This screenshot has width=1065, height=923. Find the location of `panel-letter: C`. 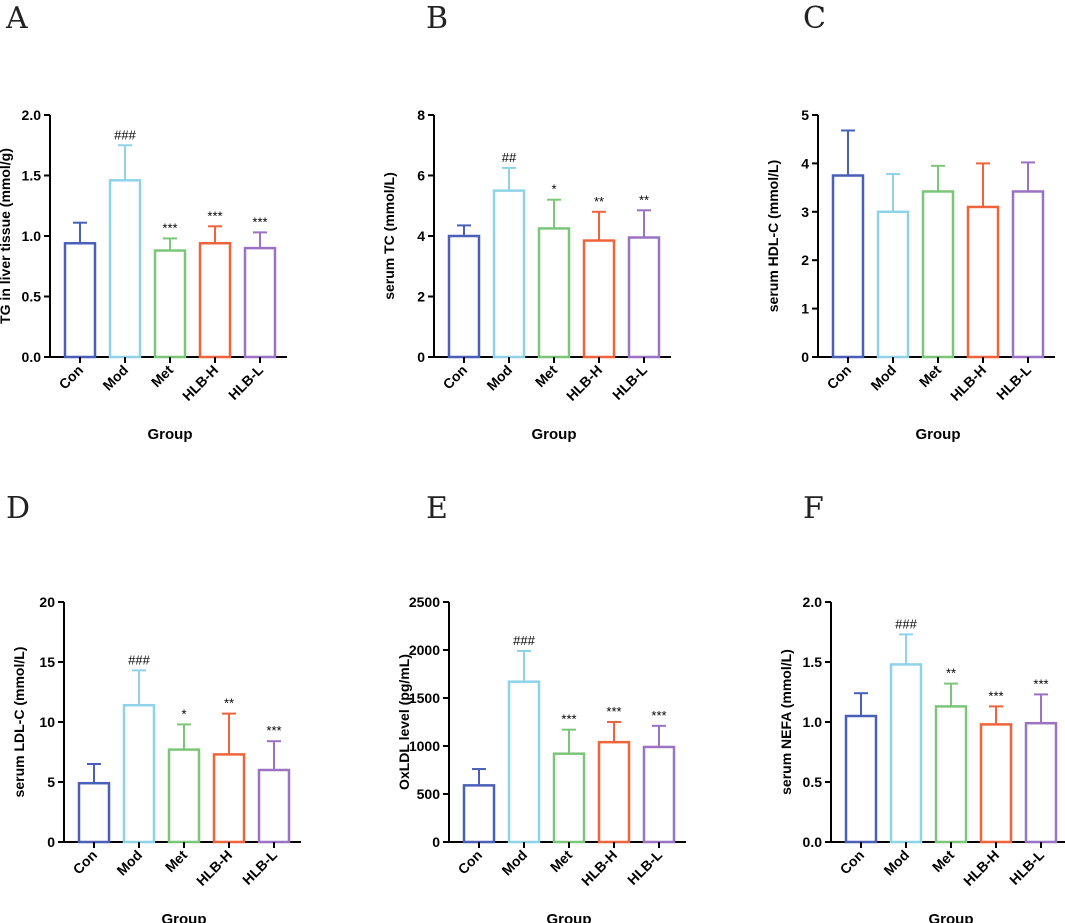

panel-letter: C is located at coordinates (814, 18).